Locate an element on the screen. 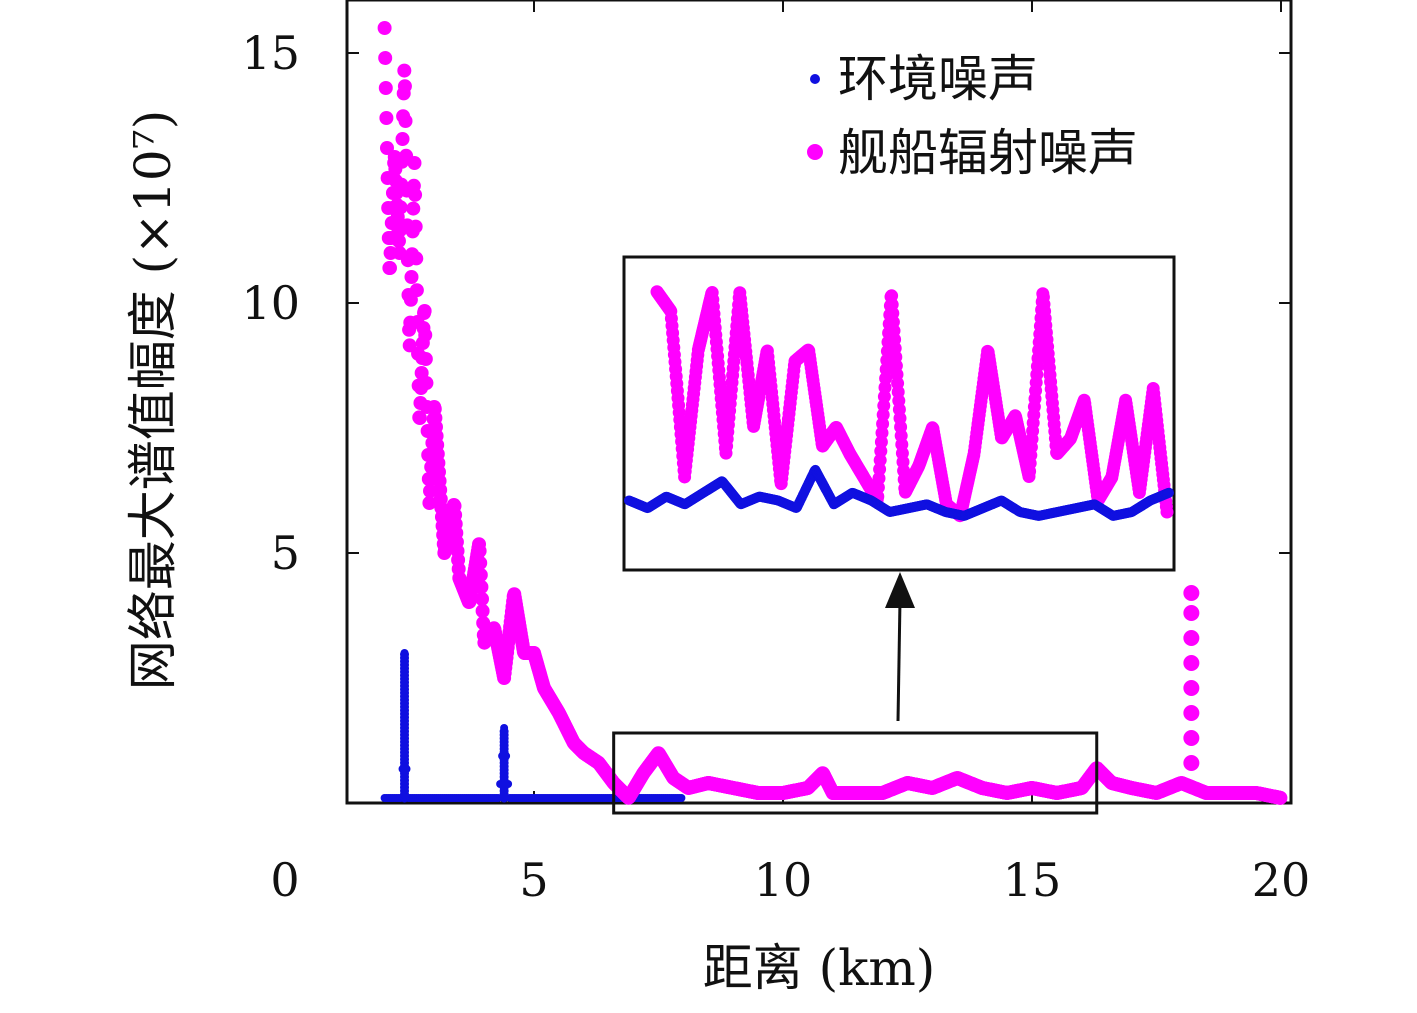  y-tick-label: 15 is located at coordinates (270, 53).